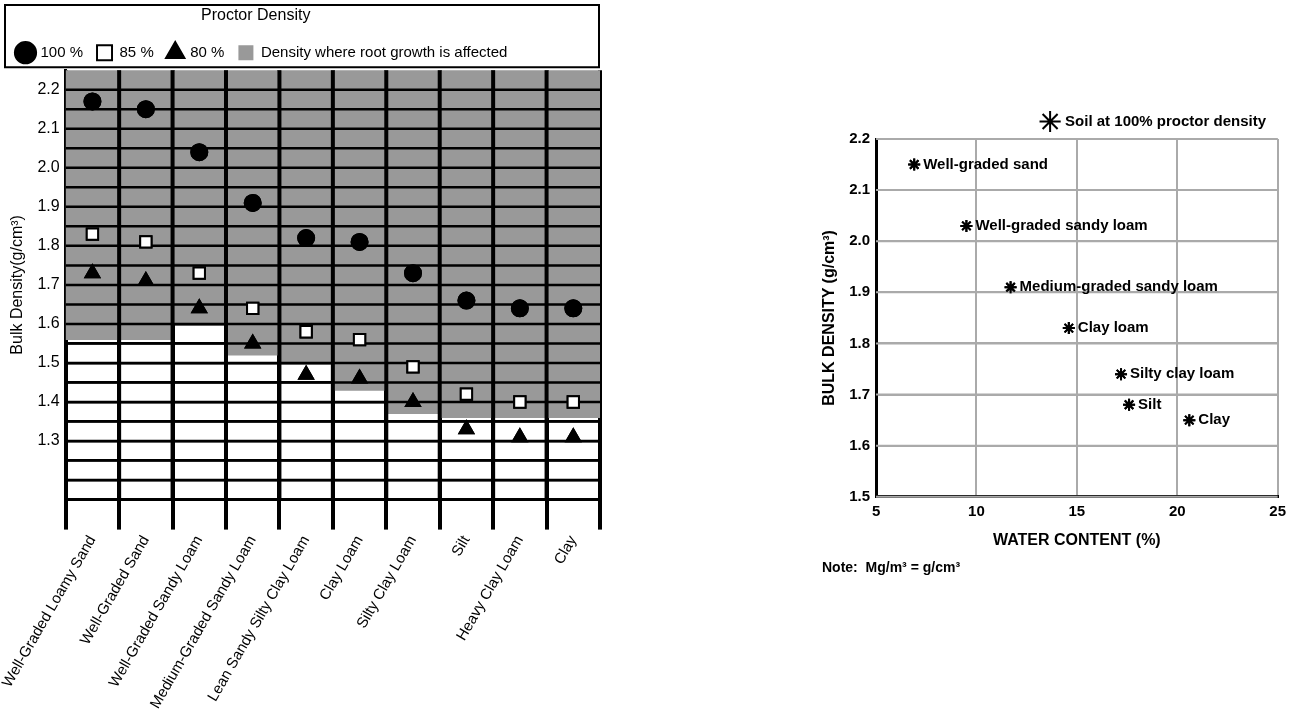 This screenshot has height=719, width=1292. What do you see at coordinates (1177, 510) in the screenshot?
I see `x-tick-label: 20` at bounding box center [1177, 510].